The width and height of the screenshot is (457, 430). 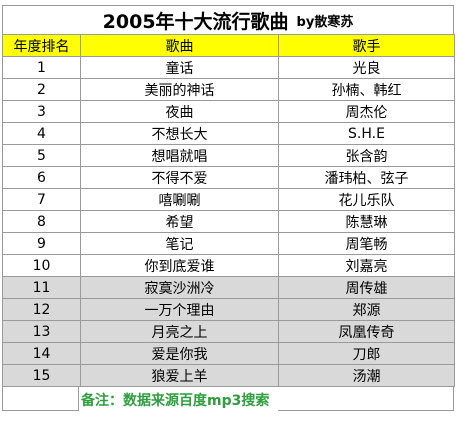 What do you see at coordinates (179, 309) in the screenshot?
I see `song-cell: 一万个理由` at bounding box center [179, 309].